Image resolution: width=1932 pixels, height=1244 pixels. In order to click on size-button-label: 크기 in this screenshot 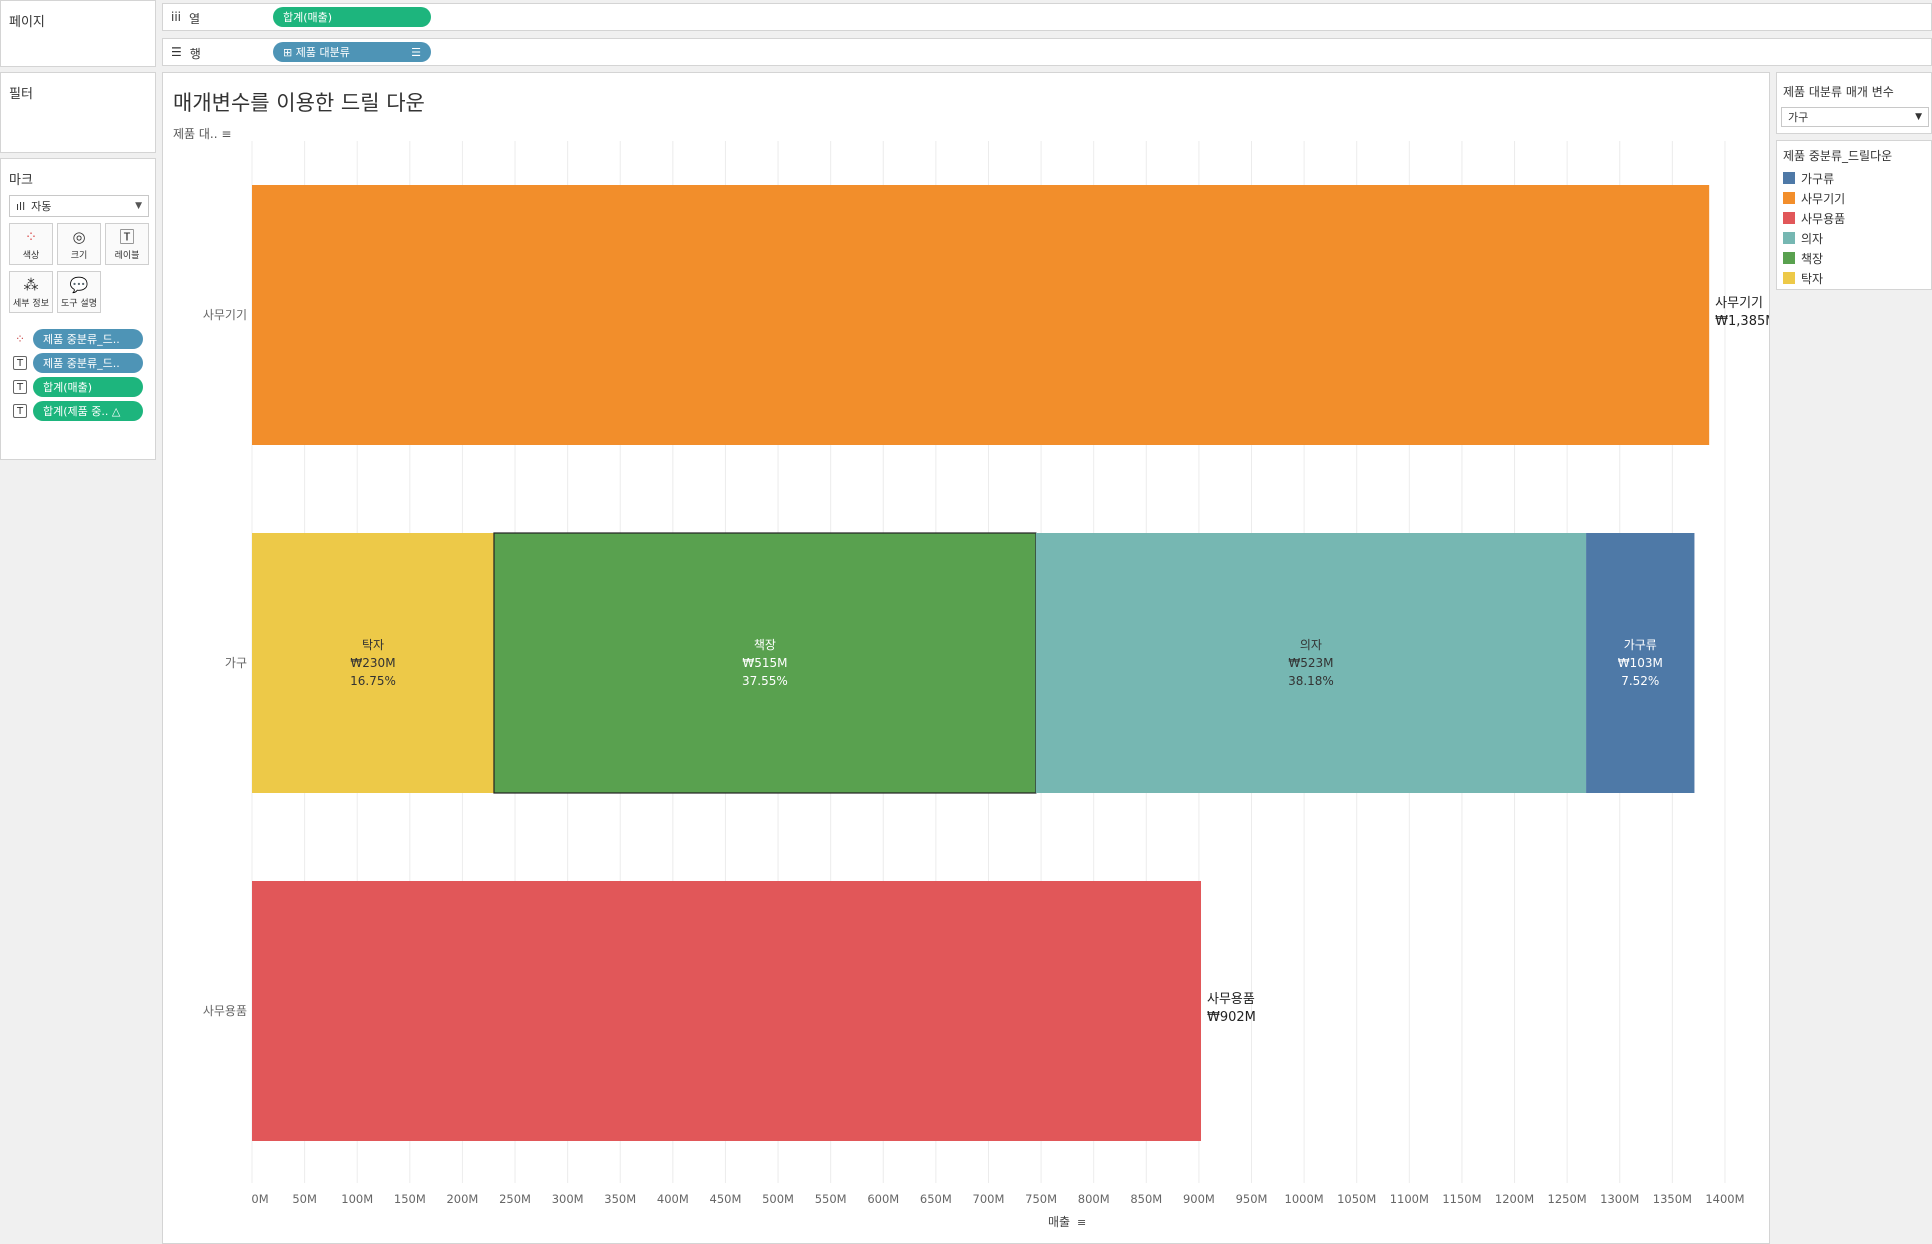, I will do `click(79, 255)`.